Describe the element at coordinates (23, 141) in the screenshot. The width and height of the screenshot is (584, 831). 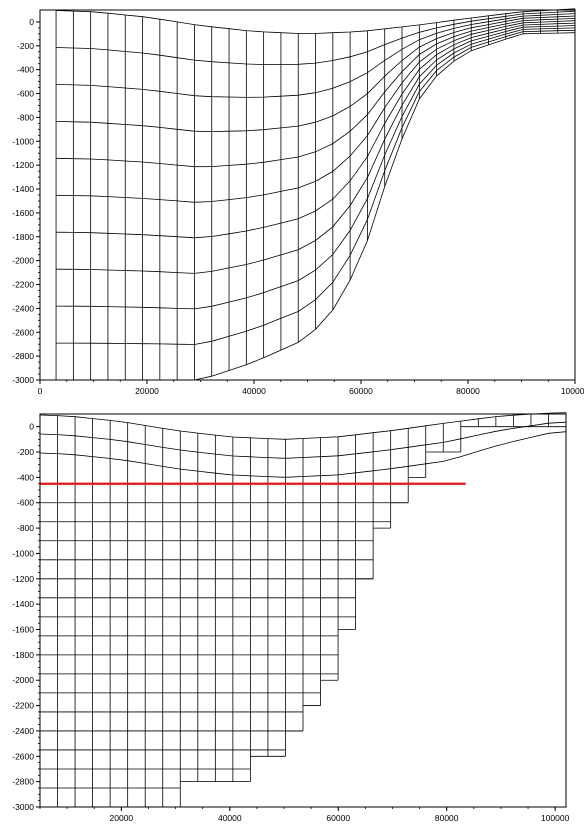
I see `panel1-y-tick-label: -1000` at that location.